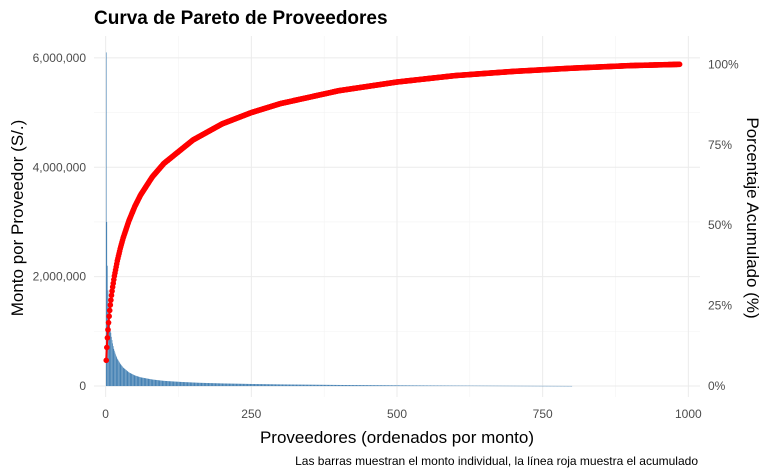  Describe the element at coordinates (241, 18) in the screenshot. I see `chart-title: Curva de Pareto de Proveedores` at that location.